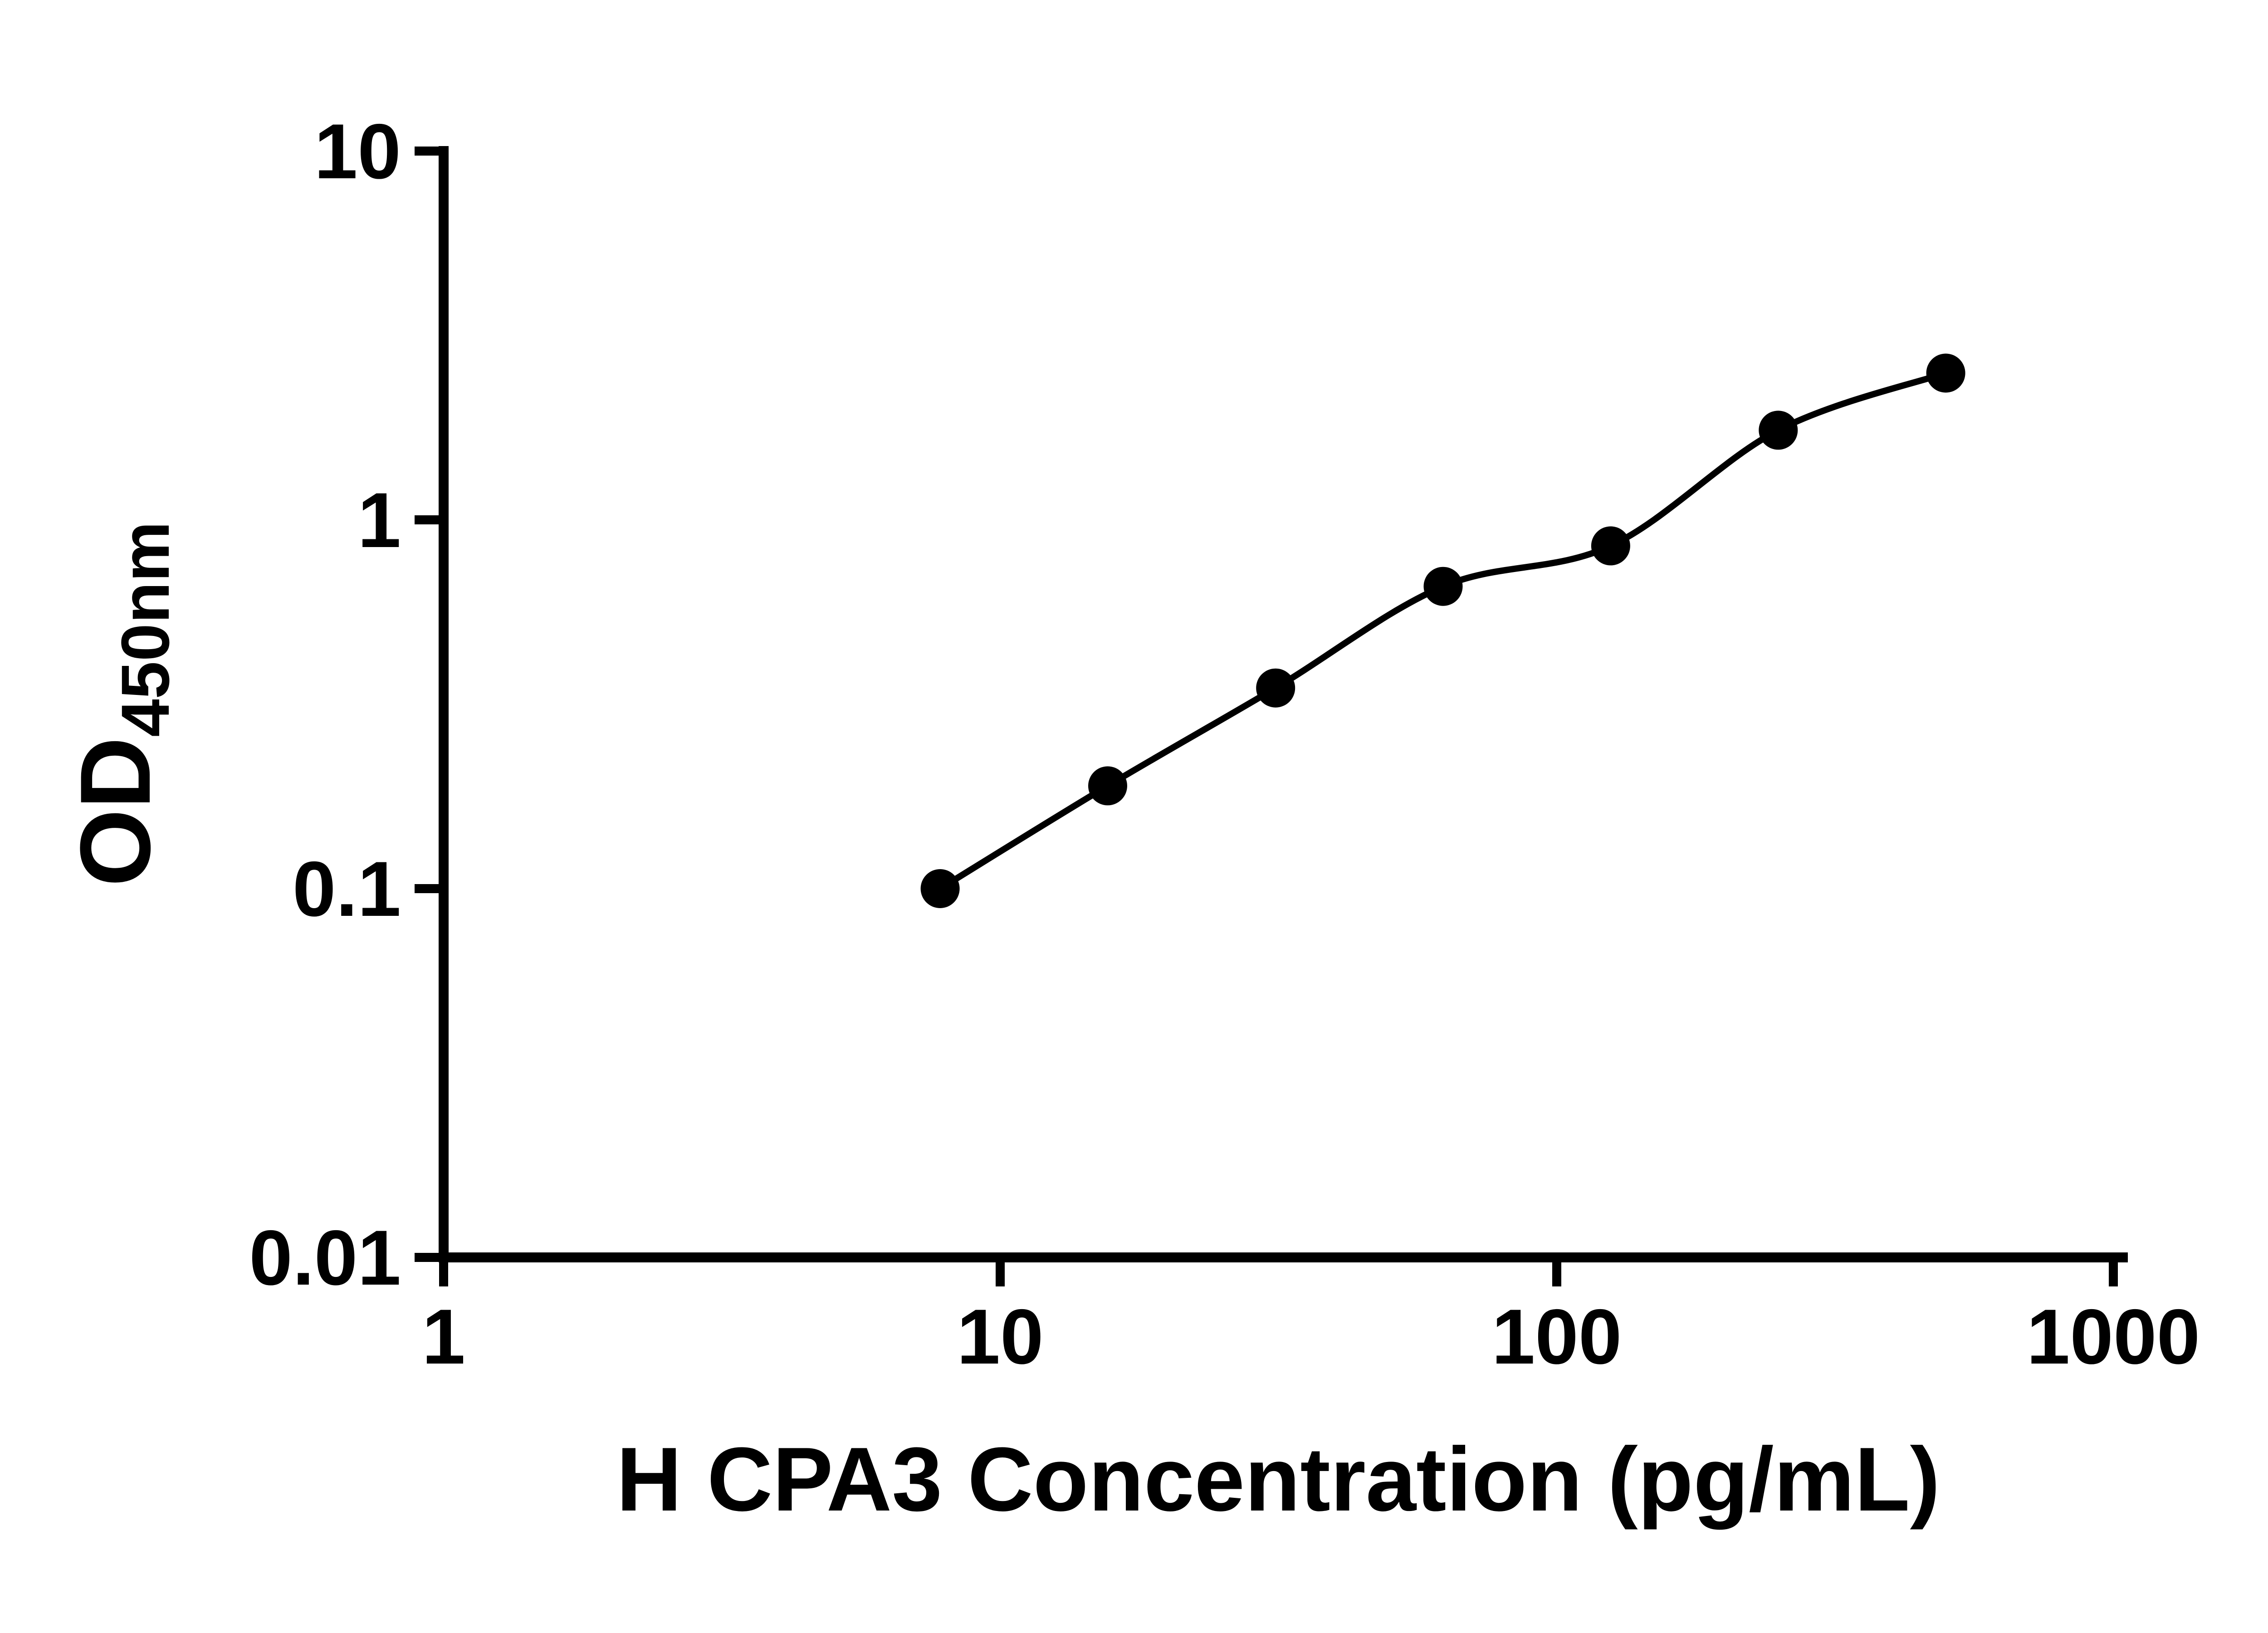 The image size is (2268, 1633). I want to click on y-tick-label: 0.1, so click(347, 889).